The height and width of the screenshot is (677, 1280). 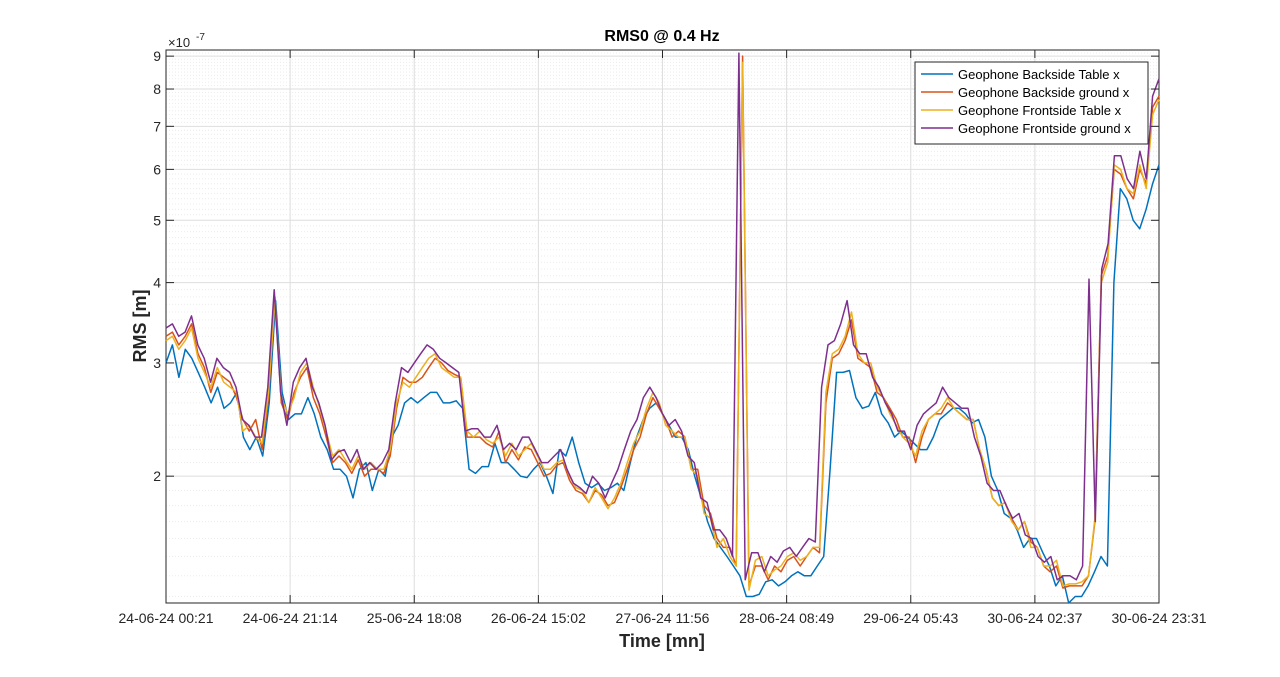 I want to click on legend-label: Geophone Frontside ground x, so click(x=1044, y=128).